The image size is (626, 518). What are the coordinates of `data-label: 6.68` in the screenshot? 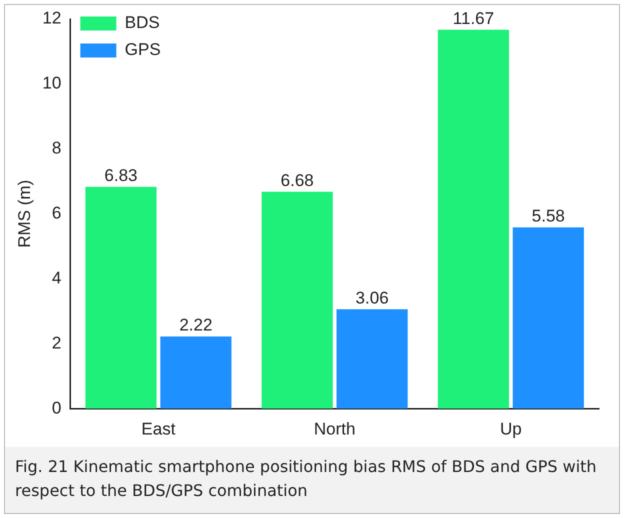 It's located at (297, 180).